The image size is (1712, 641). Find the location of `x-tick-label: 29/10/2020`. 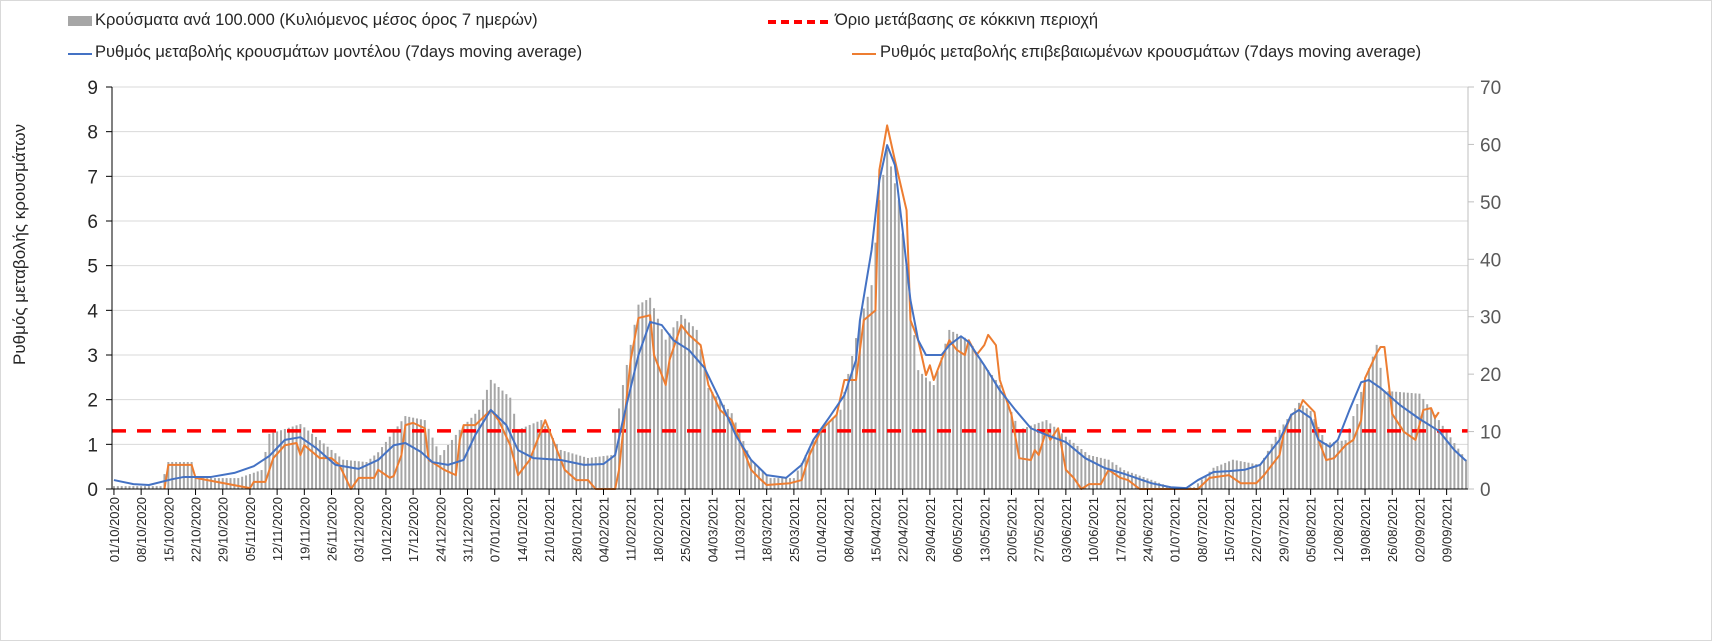

x-tick-label: 29/10/2020 is located at coordinates (223, 529).